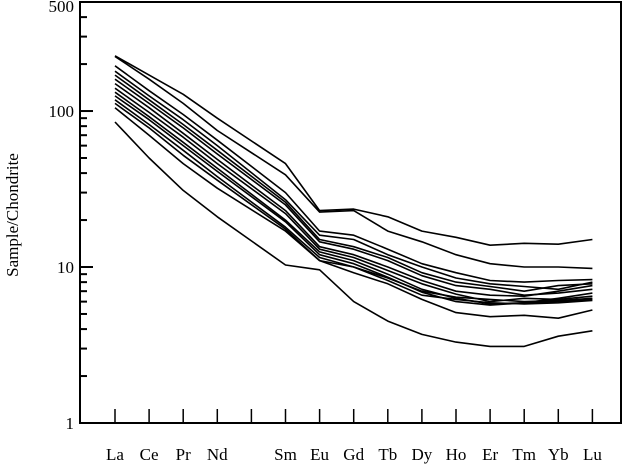  Describe the element at coordinates (558, 454) in the screenshot. I see `x-tick-label-yb: Yb` at that location.